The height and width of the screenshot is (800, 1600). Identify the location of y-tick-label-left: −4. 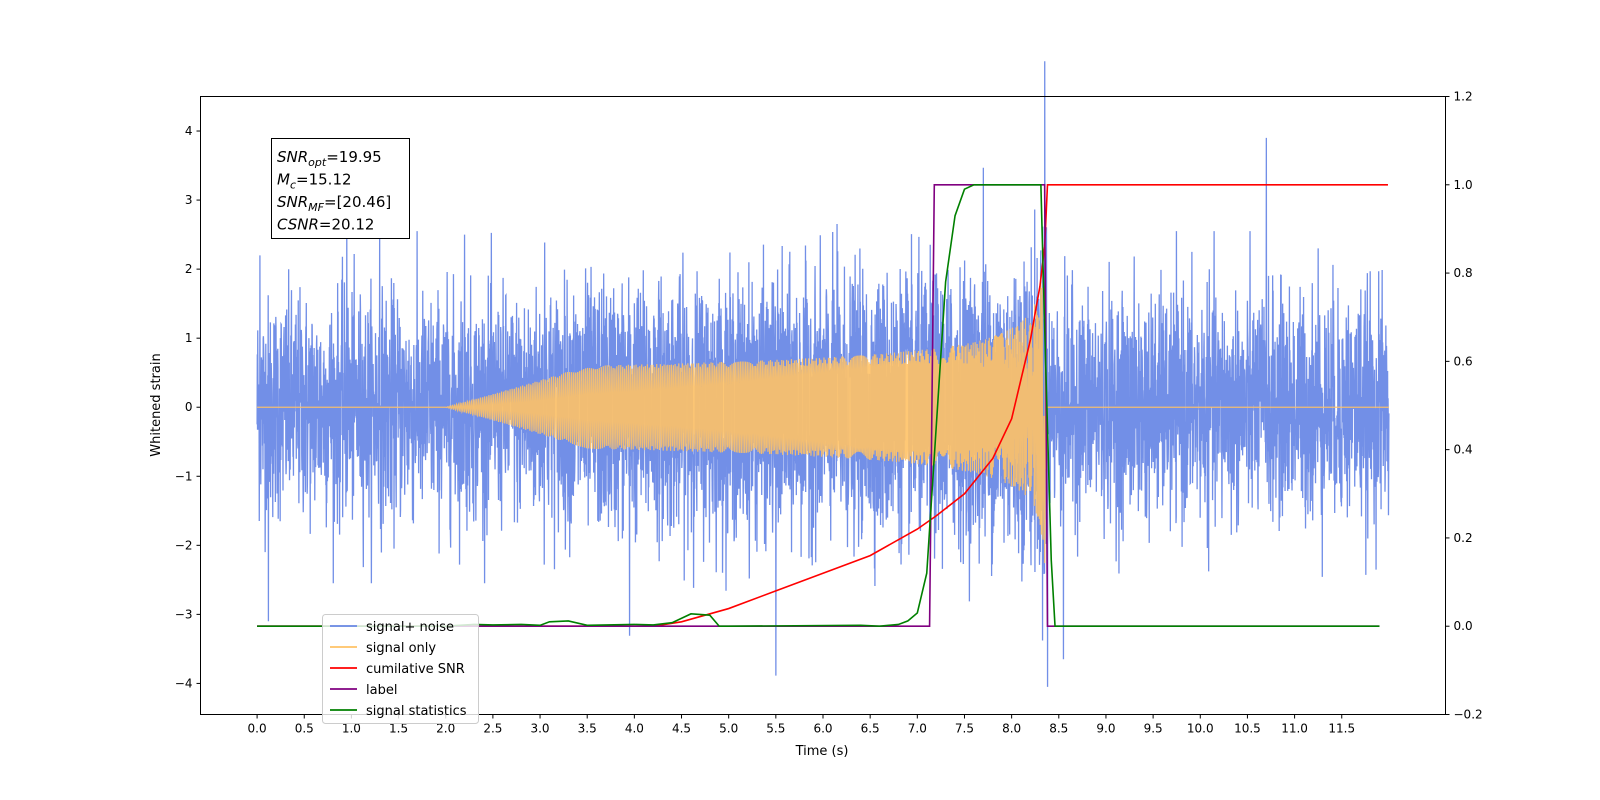
(184, 683).